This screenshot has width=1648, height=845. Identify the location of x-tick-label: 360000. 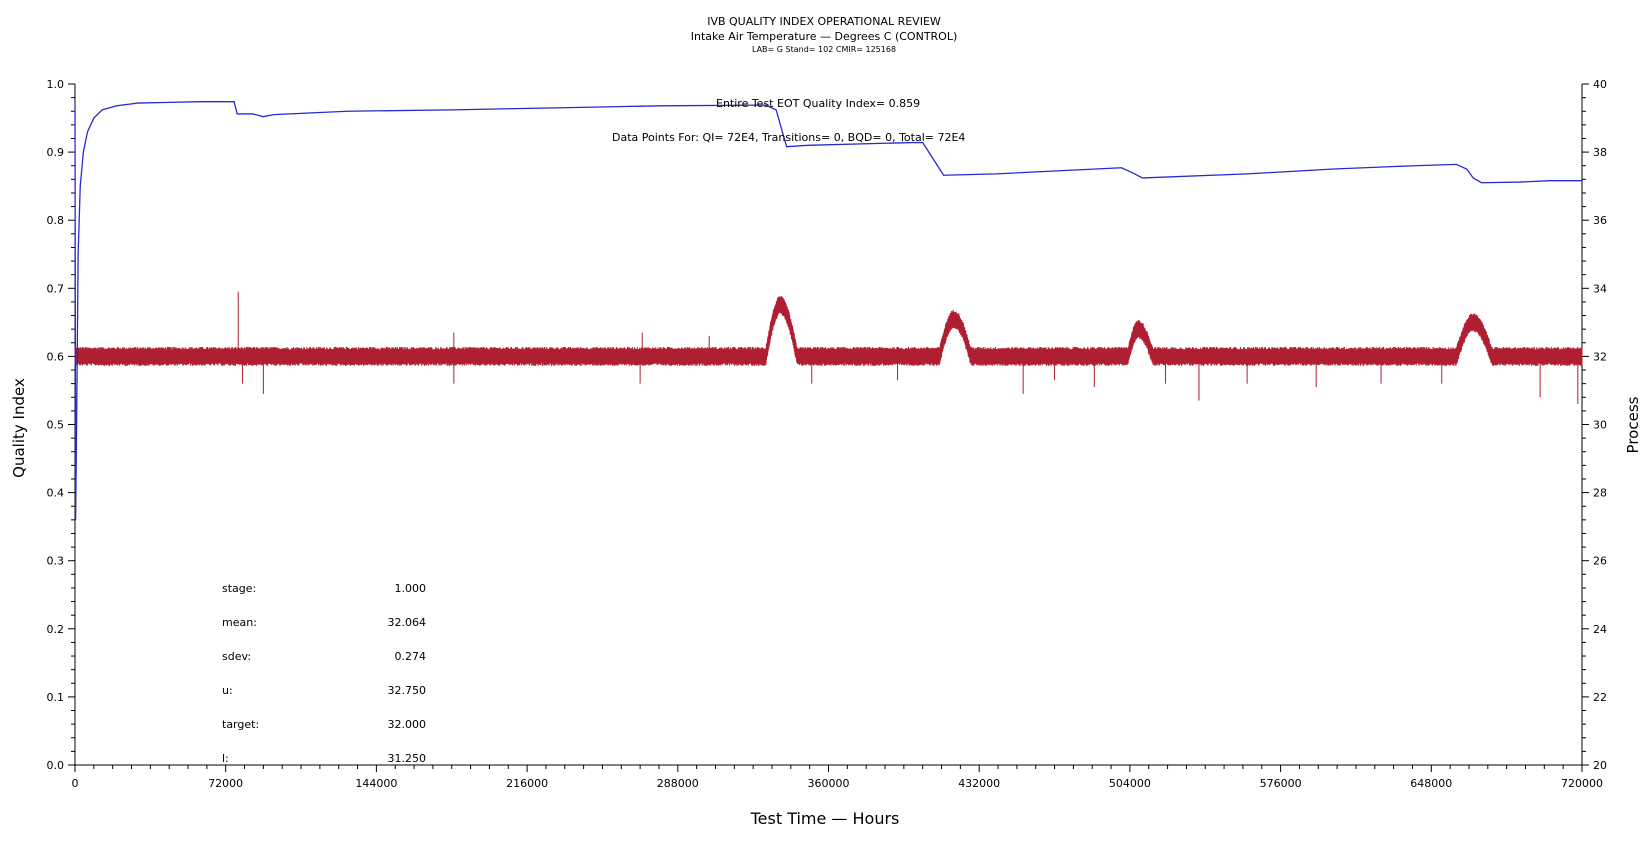
(829, 783).